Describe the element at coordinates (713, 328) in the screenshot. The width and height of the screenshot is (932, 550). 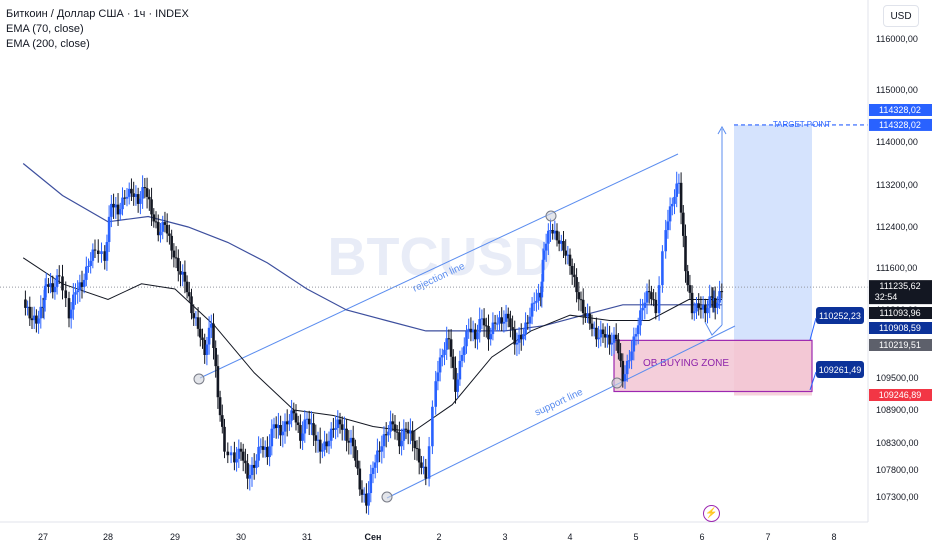
I see `projection-path` at that location.